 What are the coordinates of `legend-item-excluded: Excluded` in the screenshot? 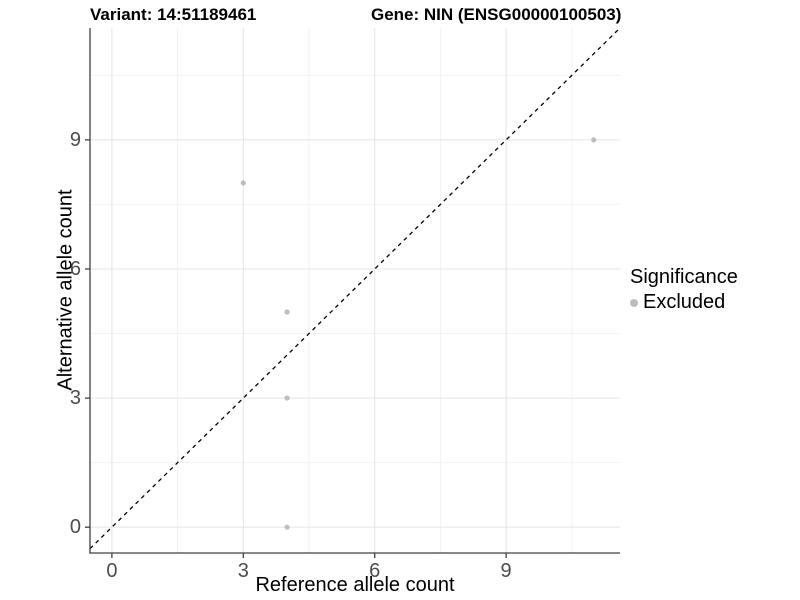 It's located at (684, 302).